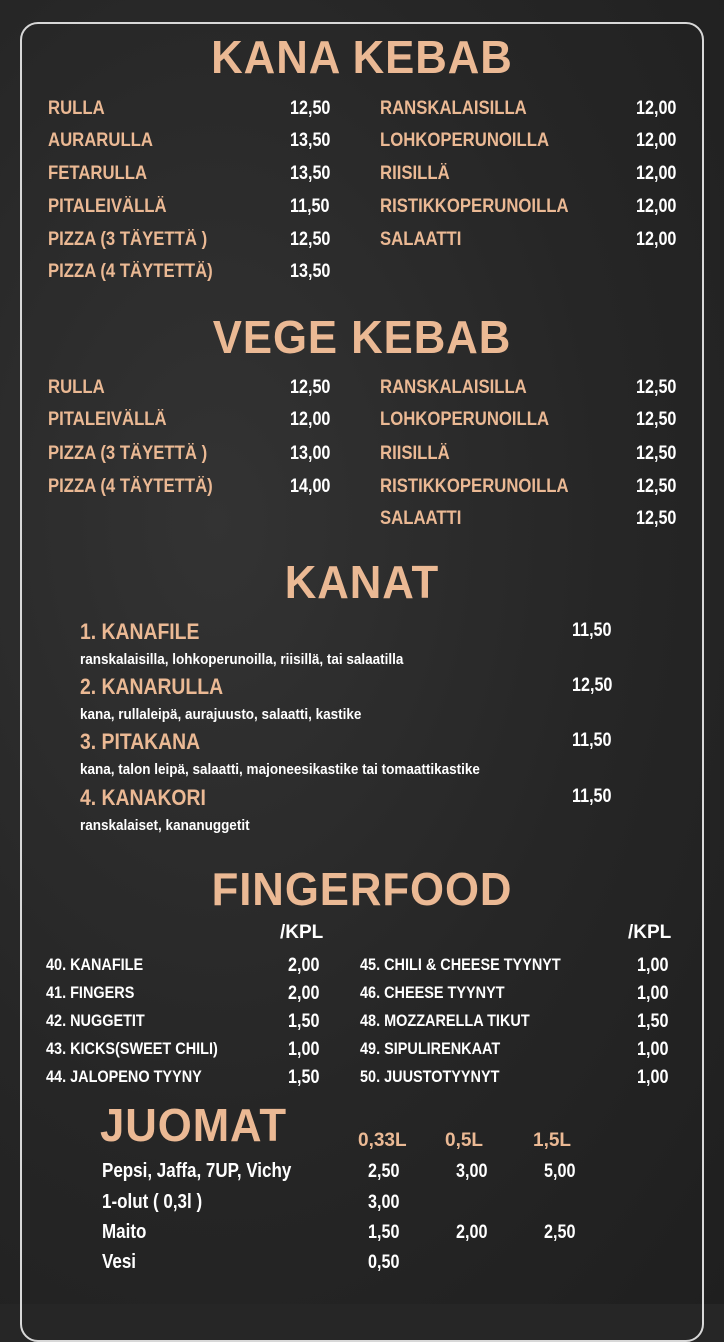  I want to click on menu-item-name: 49. SIPULIRENKAAT, so click(430, 1048).